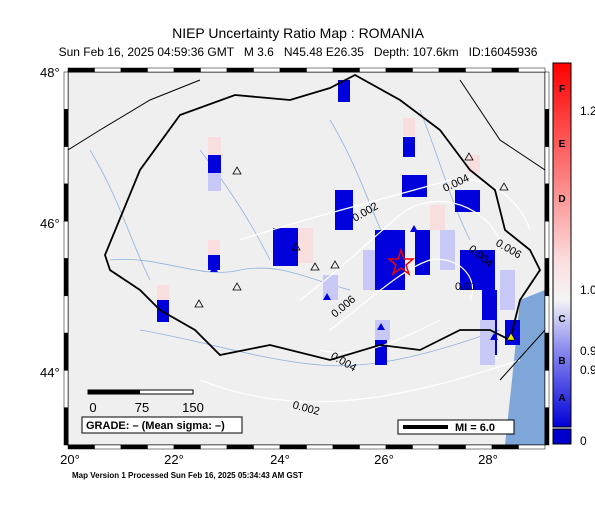  Describe the element at coordinates (587, 111) in the screenshot. I see `label: 1.2` at that location.